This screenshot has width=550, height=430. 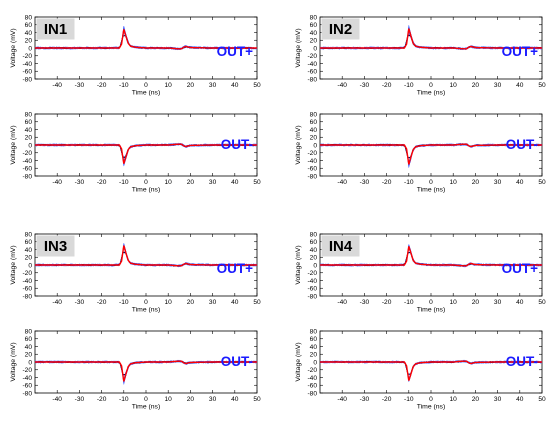 I want to click on input-label-box, so click(x=55, y=246).